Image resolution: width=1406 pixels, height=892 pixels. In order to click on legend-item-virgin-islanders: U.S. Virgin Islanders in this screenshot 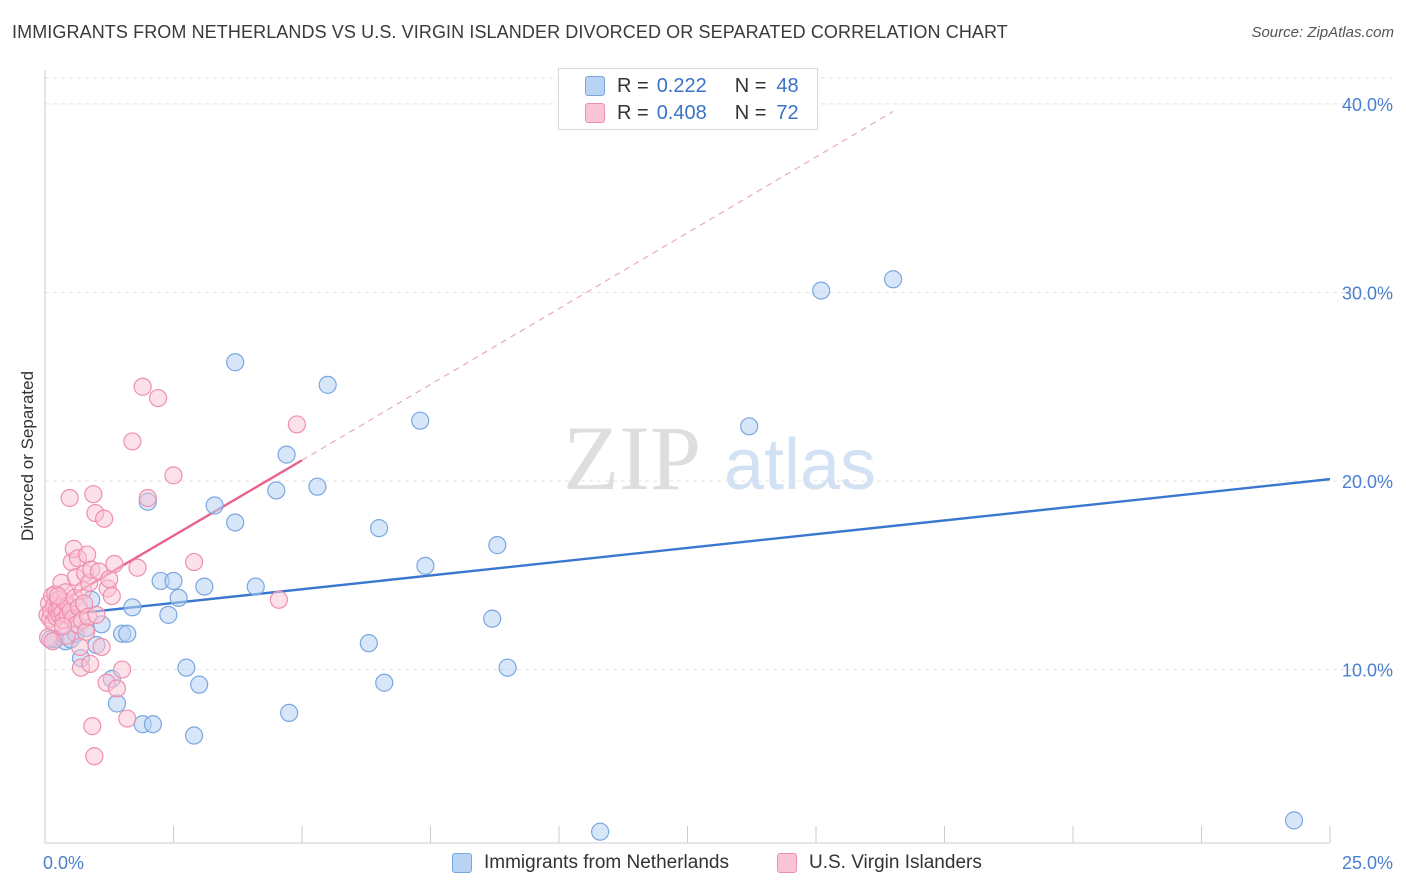, I will do `click(879, 863)`.